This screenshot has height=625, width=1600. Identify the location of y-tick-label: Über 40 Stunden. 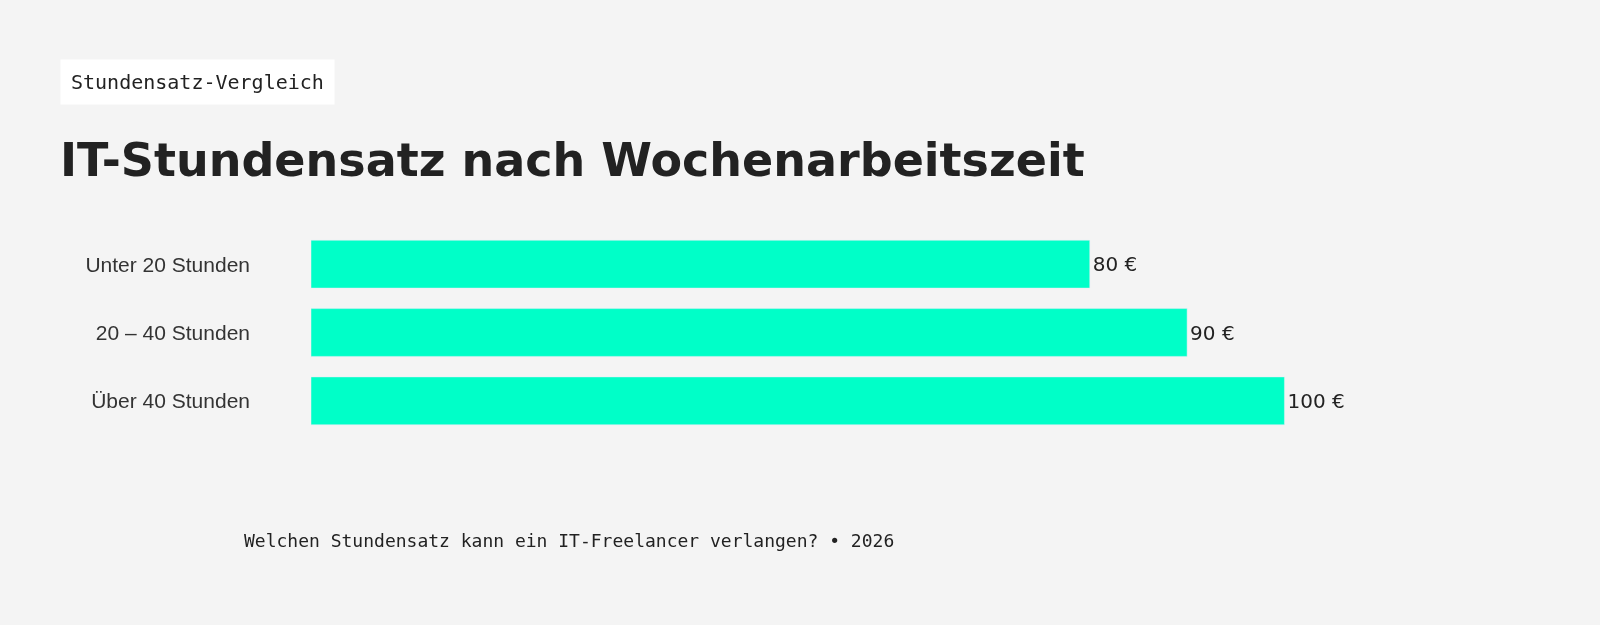
(170, 401).